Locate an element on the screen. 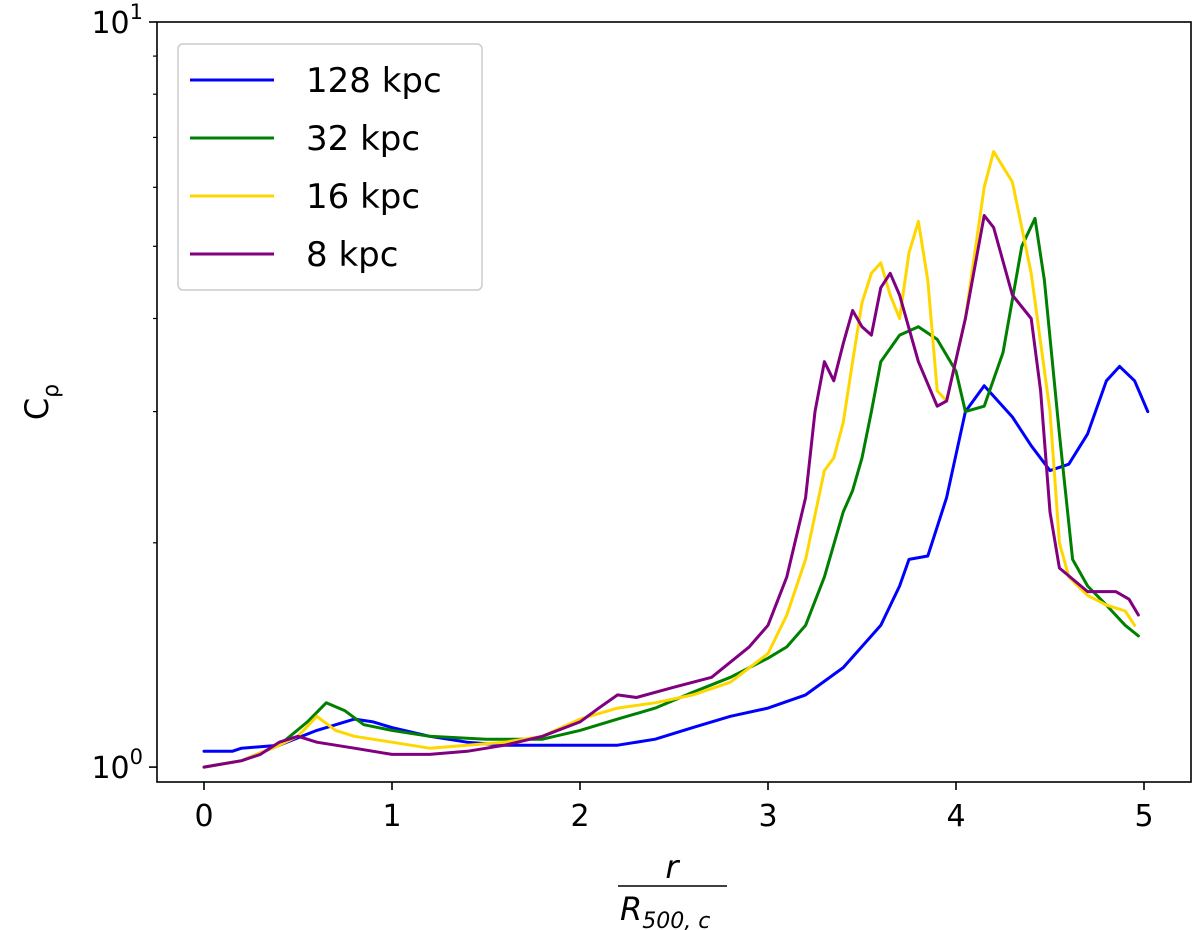  y-axis-label: Cρ is located at coordinates (41, 402).